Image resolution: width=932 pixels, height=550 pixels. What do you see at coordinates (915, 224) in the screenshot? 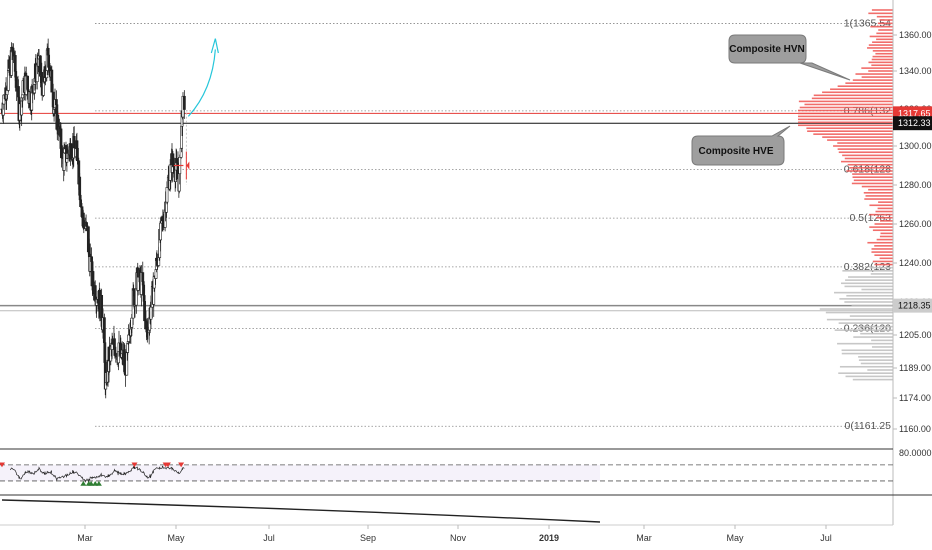
I see `price-axis-tick-label: 1260.00` at bounding box center [915, 224].